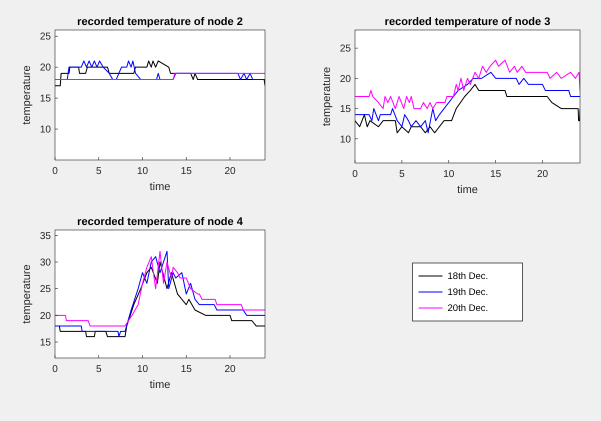 This screenshot has width=601, height=421. What do you see at coordinates (160, 222) in the screenshot?
I see `chart-title: recorded temperature of node 4` at bounding box center [160, 222].